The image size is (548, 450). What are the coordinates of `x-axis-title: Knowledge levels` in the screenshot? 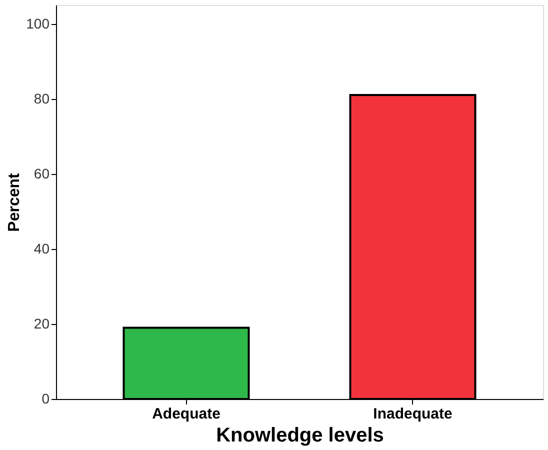 It's located at (300, 435).